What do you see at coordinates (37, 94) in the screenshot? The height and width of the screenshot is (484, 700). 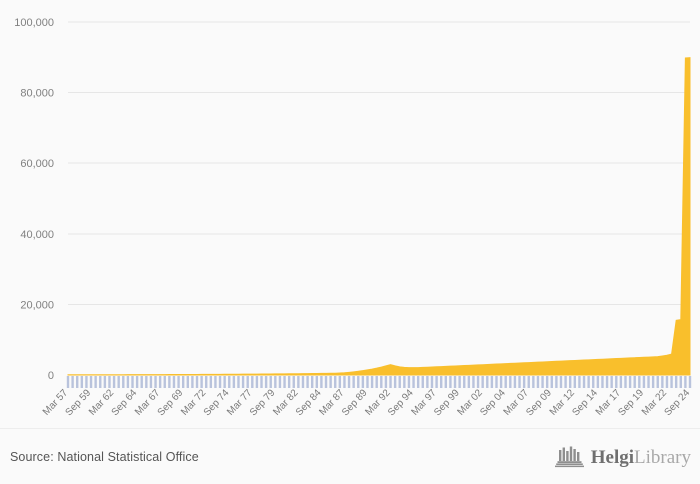 I see `y-axis-tick-label: 80,000` at bounding box center [37, 94].